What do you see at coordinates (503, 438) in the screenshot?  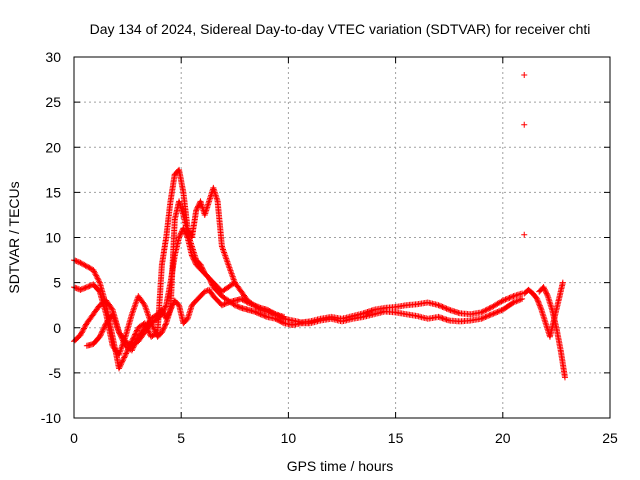 I see `x-tick-label: 20` at bounding box center [503, 438].